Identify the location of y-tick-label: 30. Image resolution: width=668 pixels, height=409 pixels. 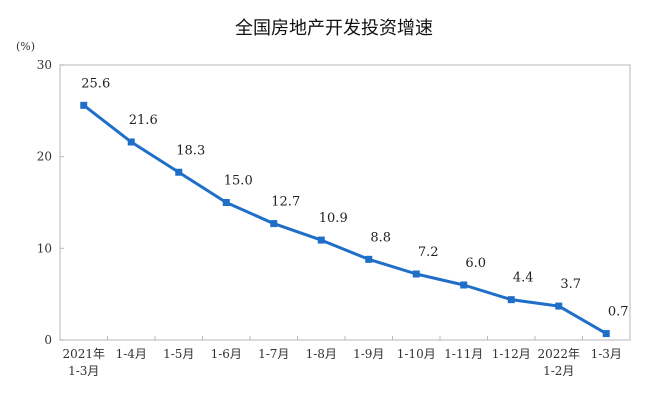
(44, 65).